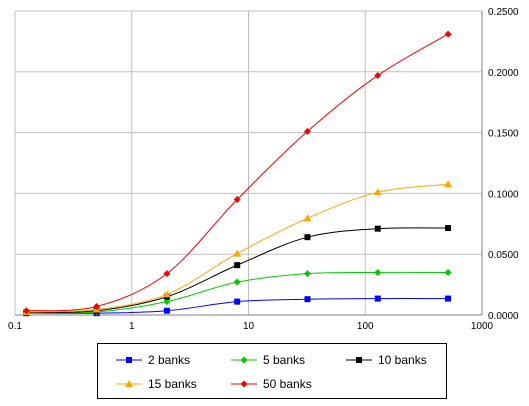 This screenshot has width=529, height=406. Describe the element at coordinates (503, 255) in the screenshot. I see `y-tick-label: 0.0500` at that location.